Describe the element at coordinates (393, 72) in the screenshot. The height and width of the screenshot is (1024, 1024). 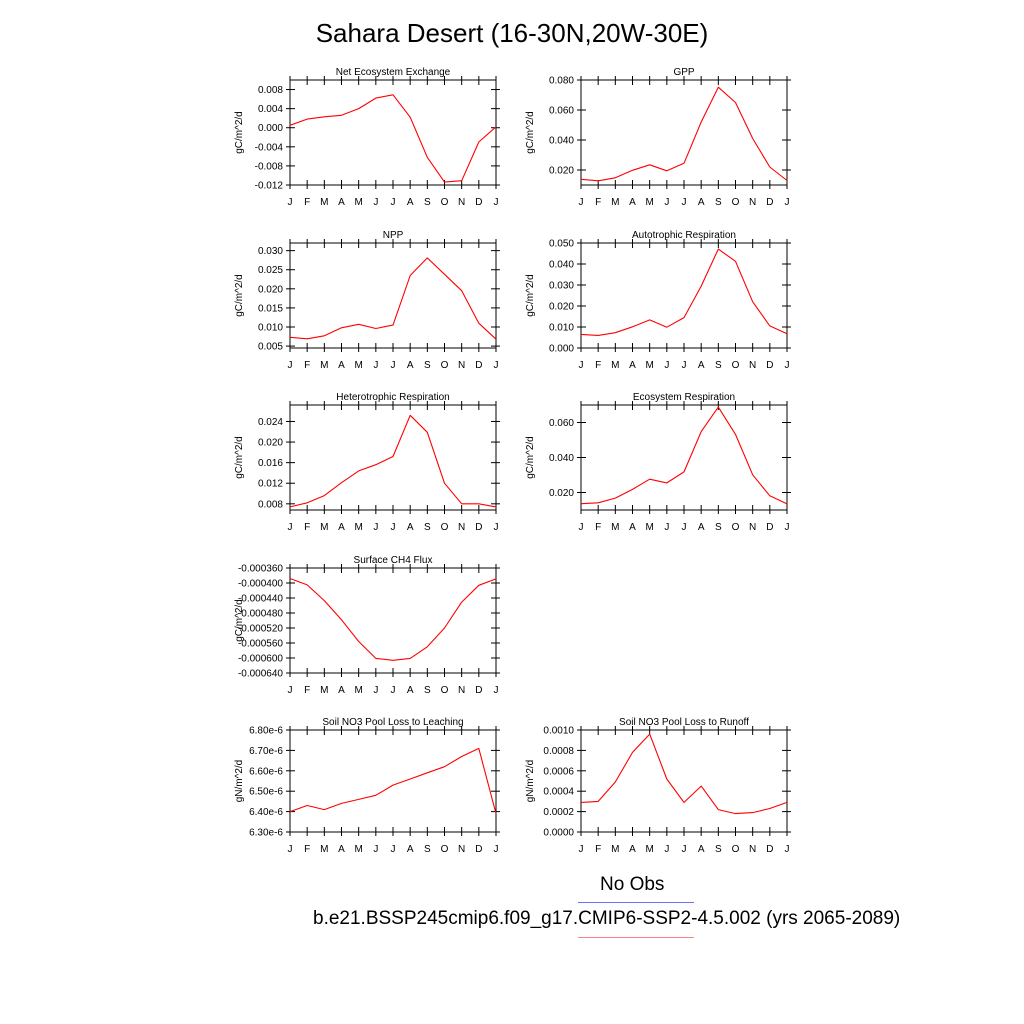
I see `chart-title: Net Ecosystem Exchange` at that location.